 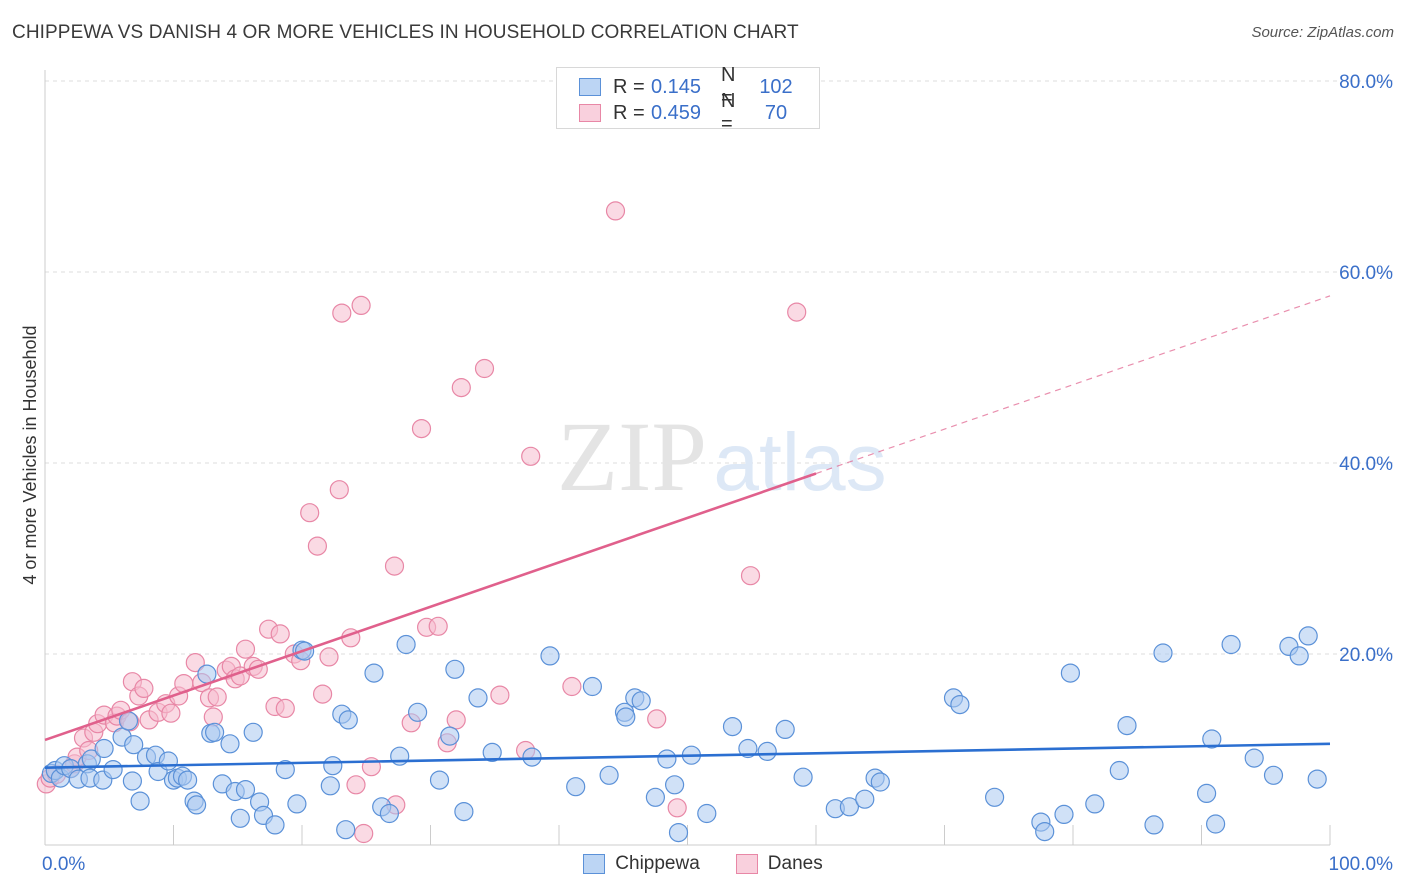 What do you see at coordinates (776, 112) in the screenshot?
I see `legend-n-value: 70` at bounding box center [776, 112].